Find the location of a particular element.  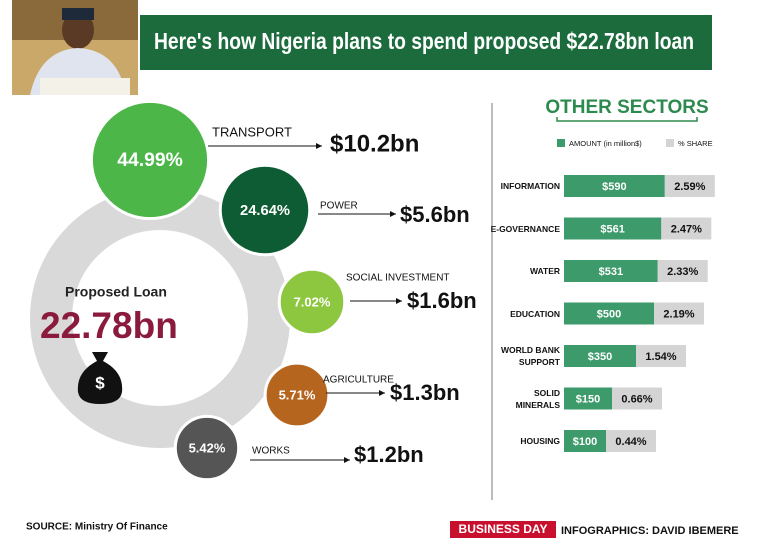

share-label: 0.44% is located at coordinates (630, 442).